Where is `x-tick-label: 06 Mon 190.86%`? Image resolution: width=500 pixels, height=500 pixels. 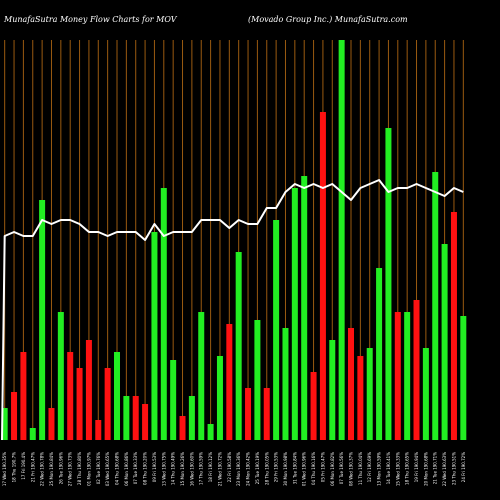
x-tick-label: 06 Mon 190.86% is located at coordinates (126, 469).